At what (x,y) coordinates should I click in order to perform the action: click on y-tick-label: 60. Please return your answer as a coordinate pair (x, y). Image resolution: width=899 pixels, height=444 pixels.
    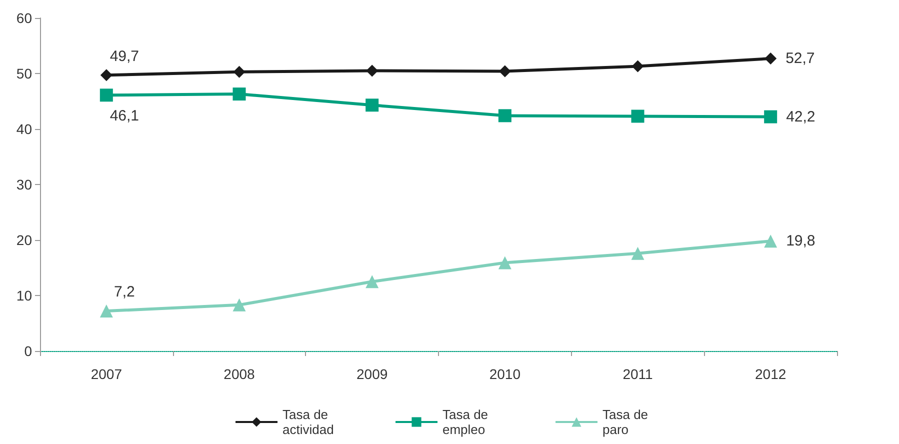
    Looking at the image, I should click on (24, 18).